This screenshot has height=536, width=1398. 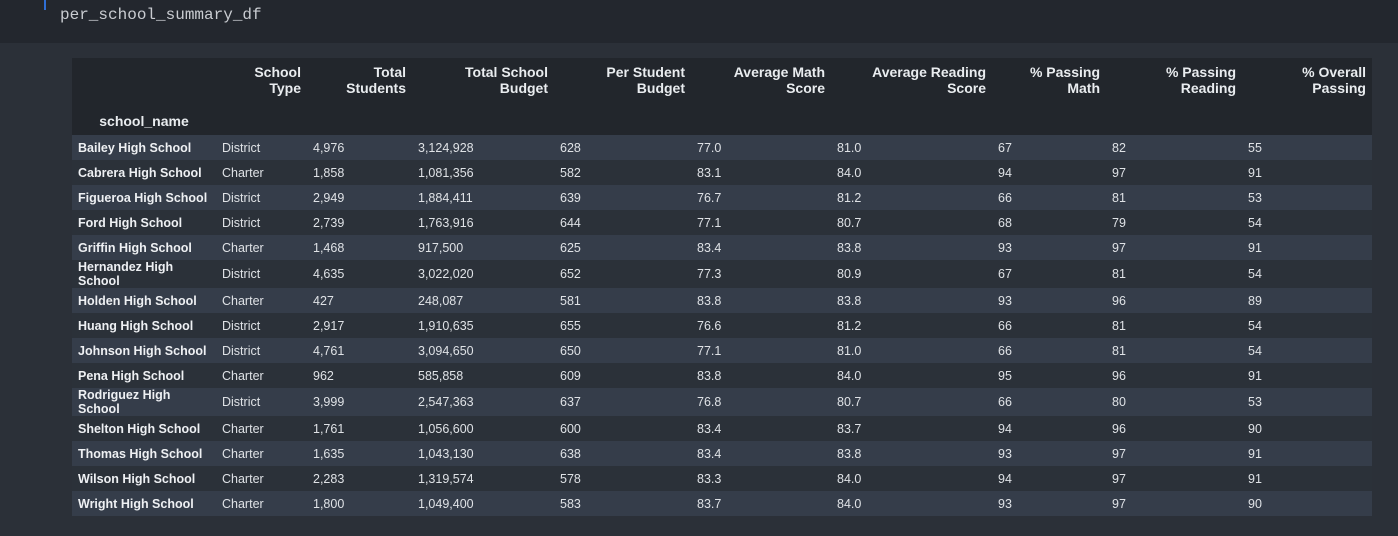 I want to click on table-cell: 90, so click(x=1255, y=428).